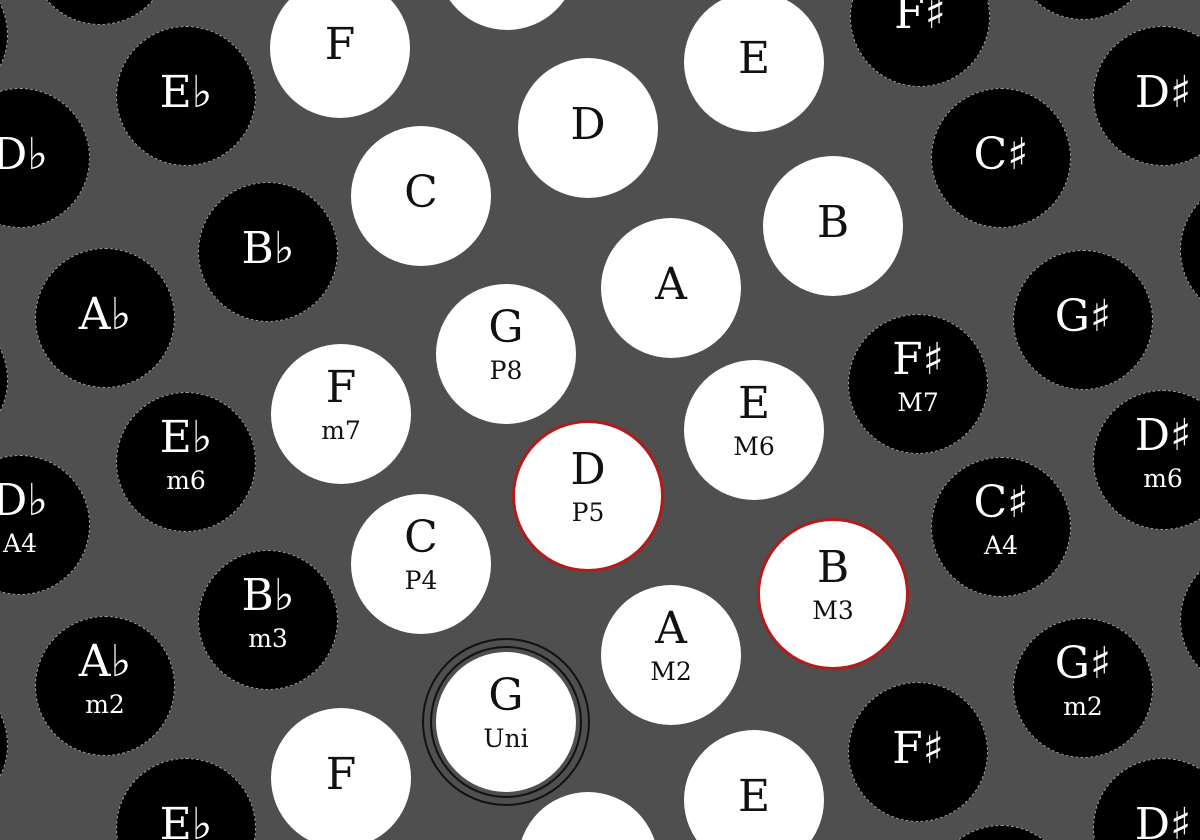 The width and height of the screenshot is (1200, 840). I want to click on note-key: C♯, so click(1001, 158).